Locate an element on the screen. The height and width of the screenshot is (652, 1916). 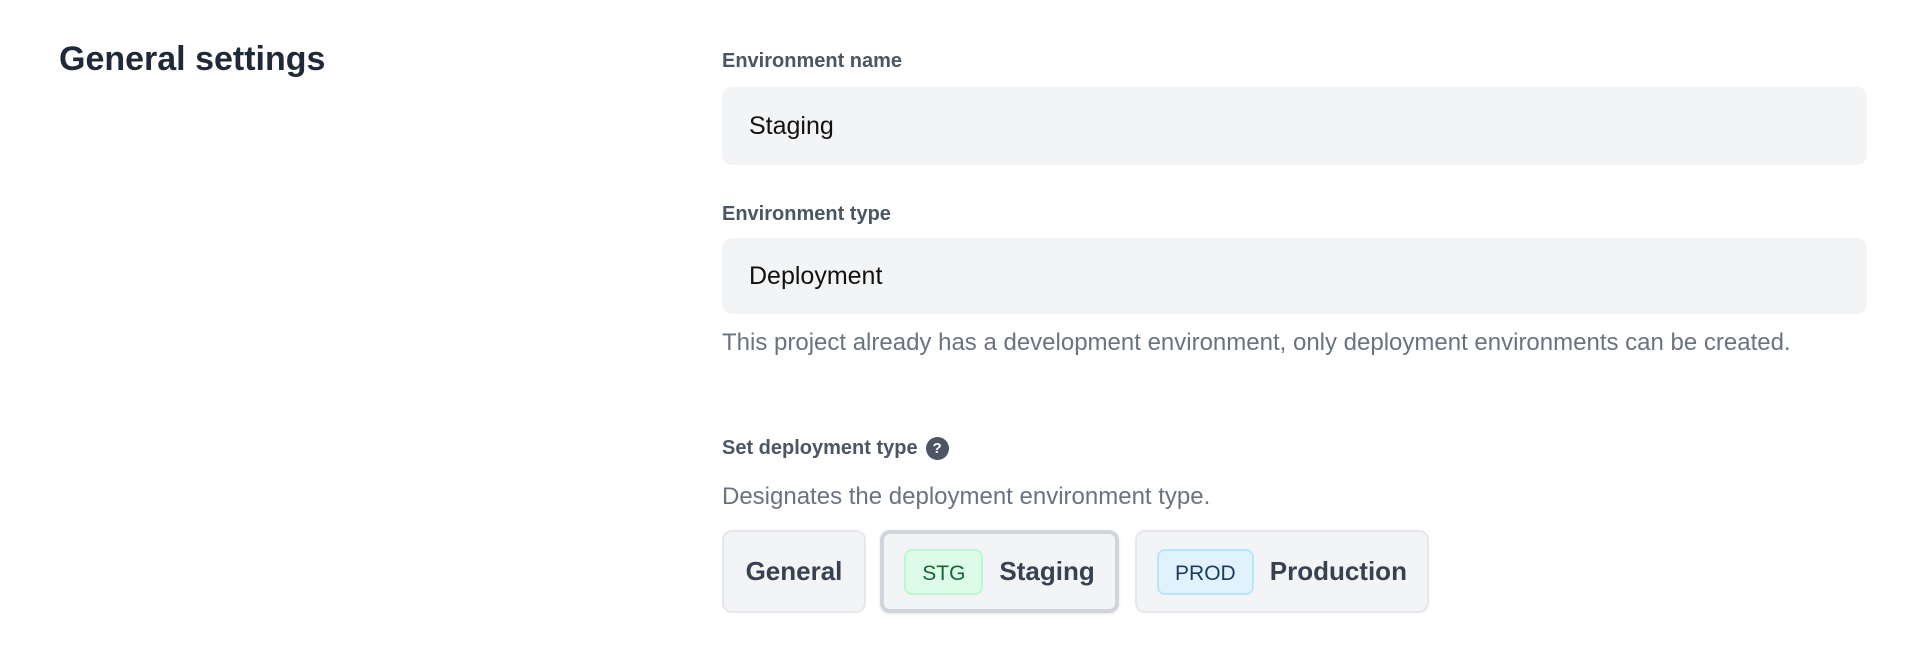
prod-badge: PROD is located at coordinates (1205, 571).